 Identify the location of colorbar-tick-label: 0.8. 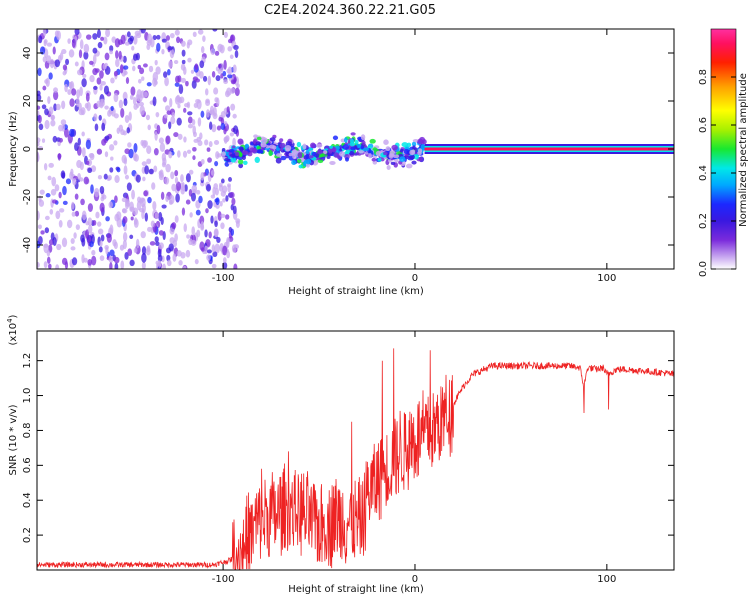
(703, 77).